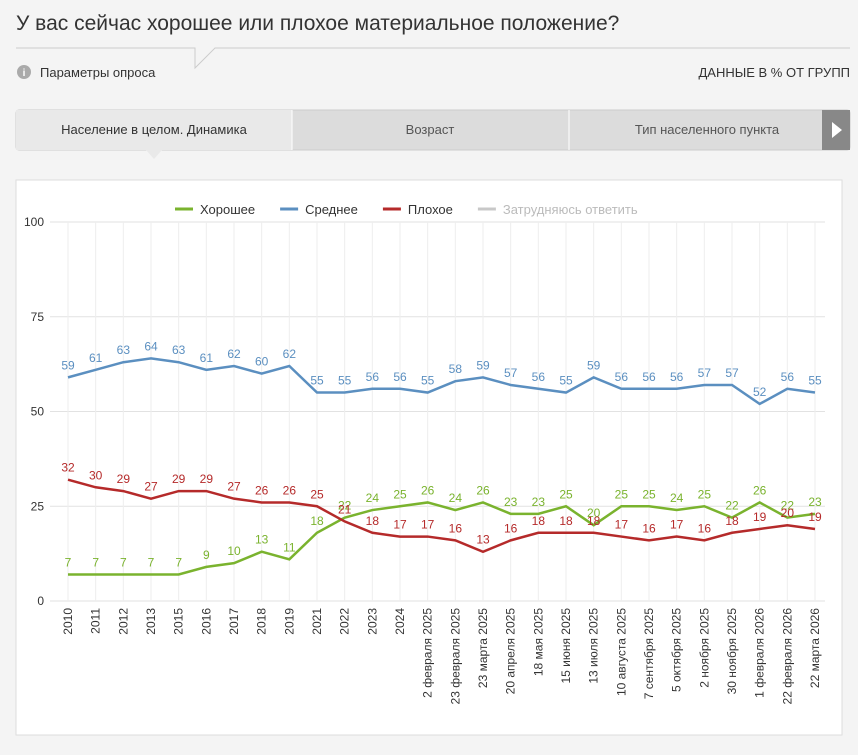  What do you see at coordinates (68, 468) in the screenshot?
I see `data-label: 32` at bounding box center [68, 468].